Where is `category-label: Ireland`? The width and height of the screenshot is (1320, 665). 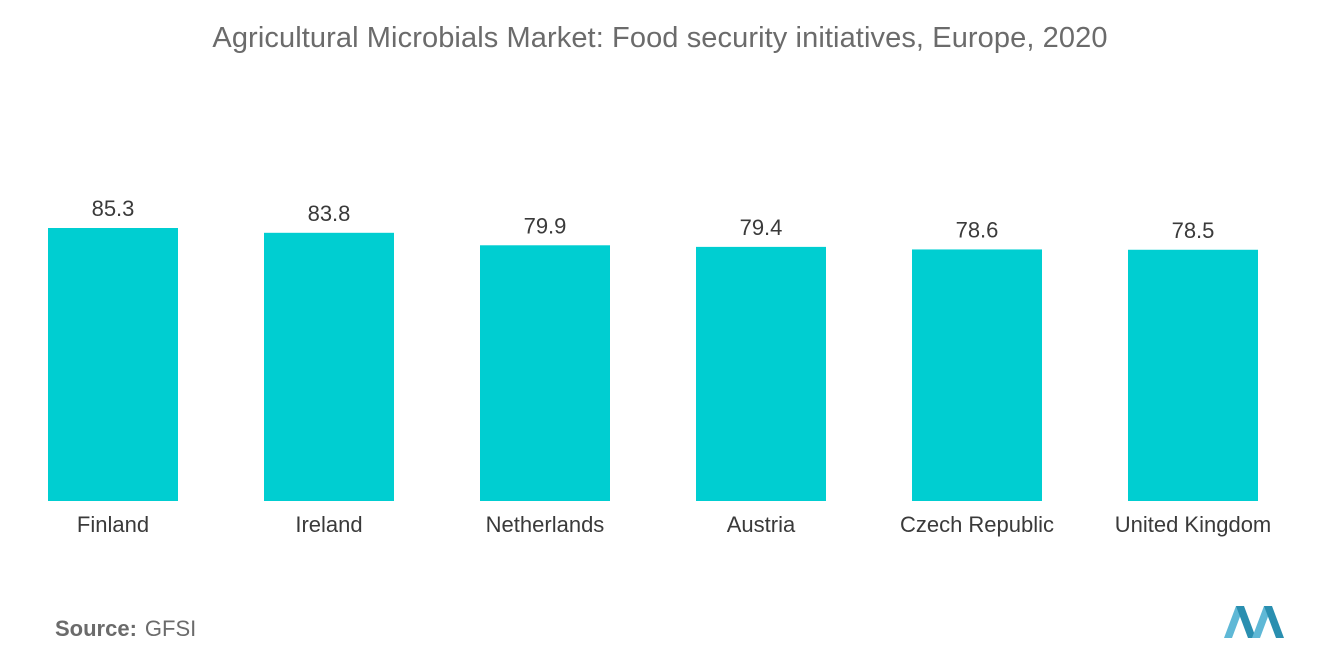
category-label: Ireland is located at coordinates (328, 524).